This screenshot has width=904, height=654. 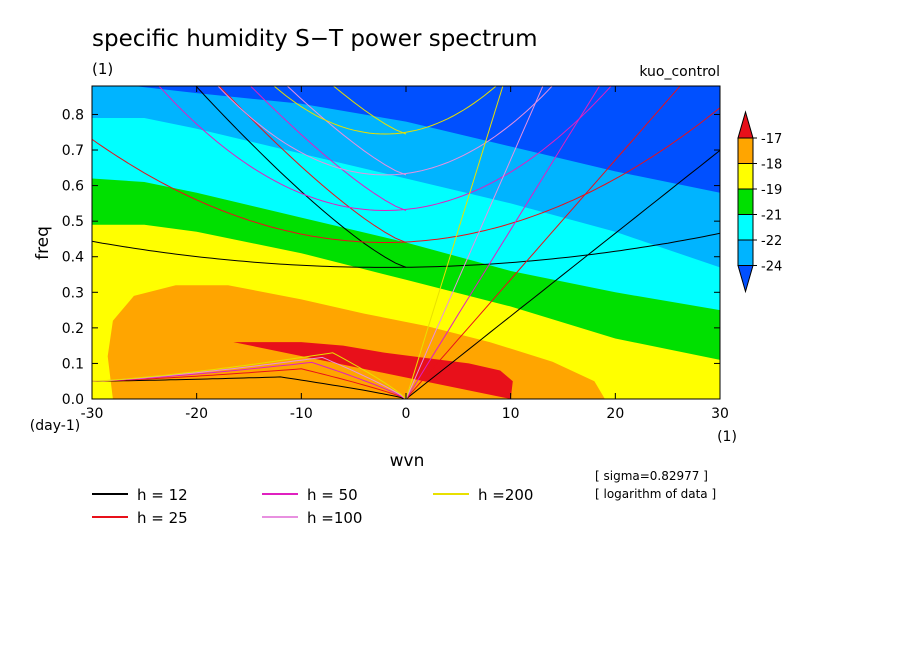 I want to click on y-tick-label: 0.7, so click(x=73, y=151).